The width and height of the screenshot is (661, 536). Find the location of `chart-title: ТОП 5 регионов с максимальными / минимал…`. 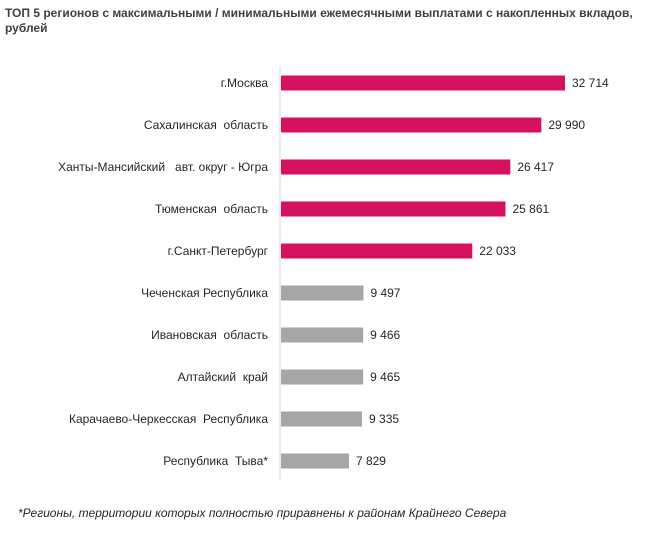

chart-title: ТОП 5 регионов с максимальными / минимал… is located at coordinates (319, 20).